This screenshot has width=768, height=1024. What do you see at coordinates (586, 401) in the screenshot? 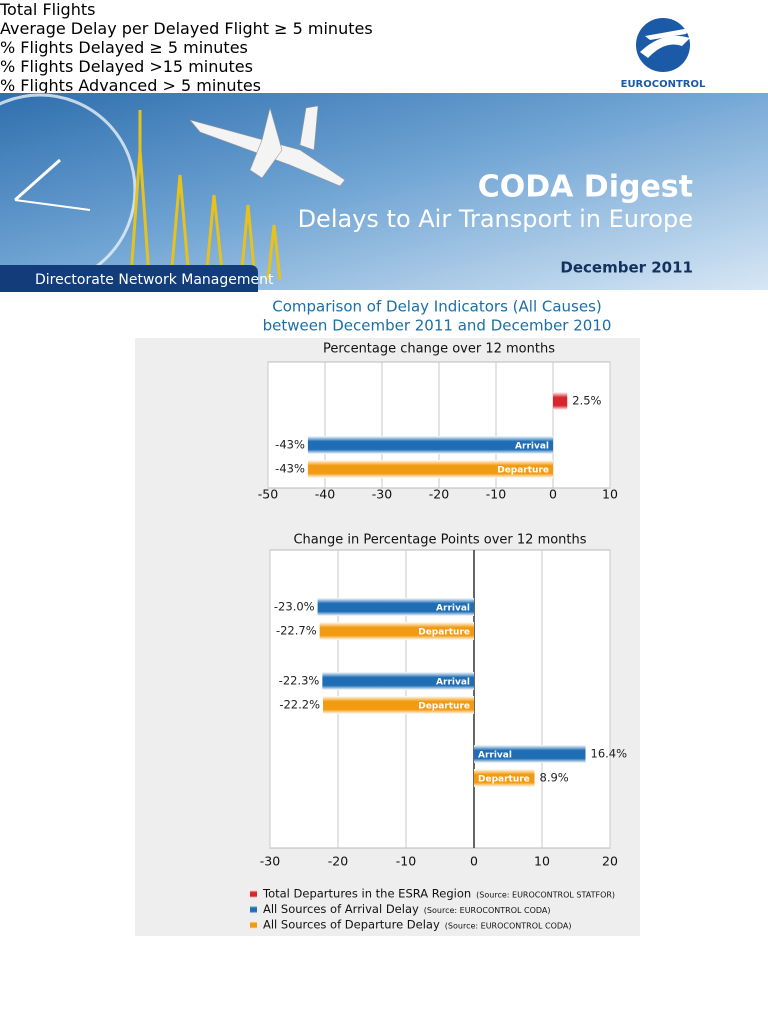
I see `value-label: 2.5%` at bounding box center [586, 401].